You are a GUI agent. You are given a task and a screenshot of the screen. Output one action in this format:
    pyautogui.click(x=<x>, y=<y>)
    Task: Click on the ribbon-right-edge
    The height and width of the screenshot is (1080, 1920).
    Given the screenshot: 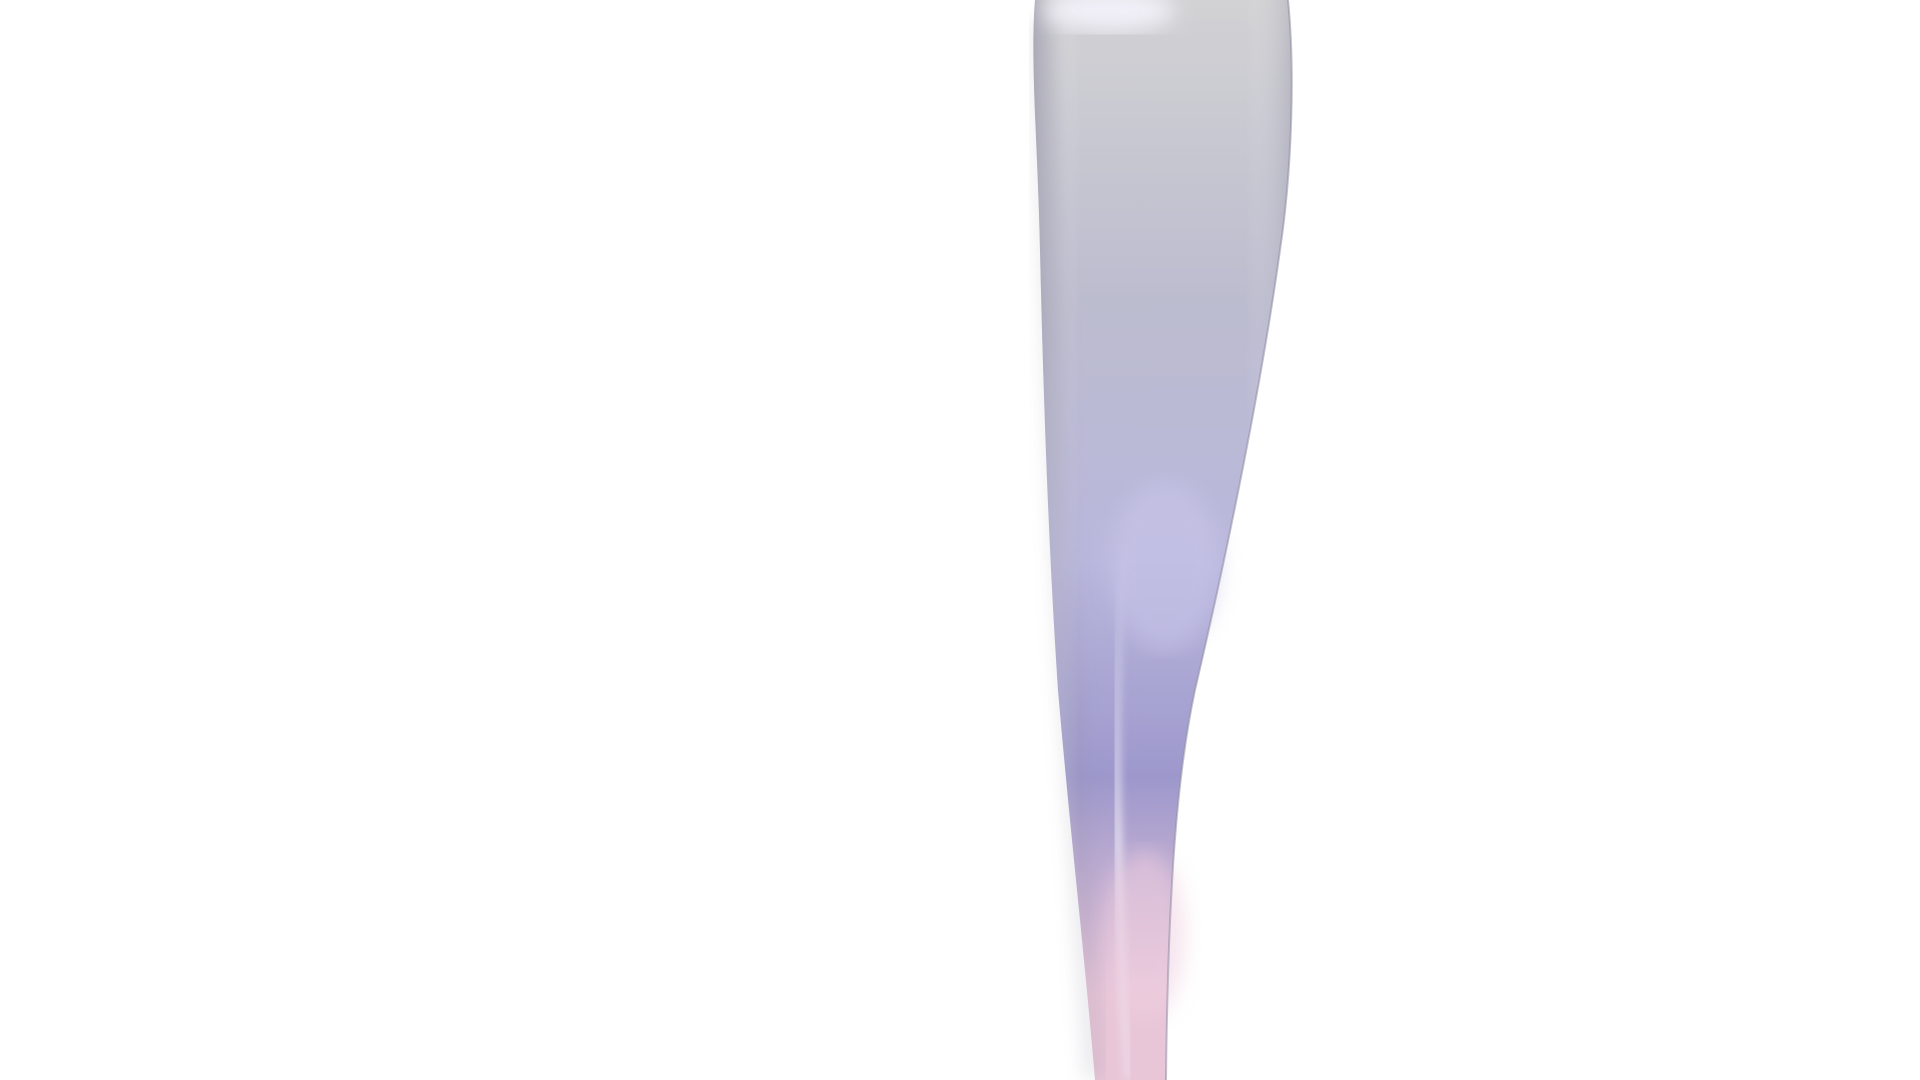 What is the action you would take?
    pyautogui.click(x=1229, y=540)
    